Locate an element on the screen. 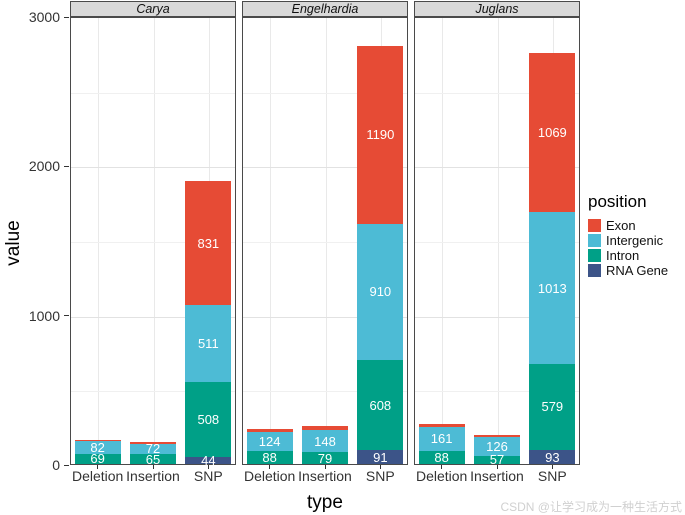 This screenshot has width=685, height=515. bar-engelhardia-insertion: 148 79 is located at coordinates (325, 446).